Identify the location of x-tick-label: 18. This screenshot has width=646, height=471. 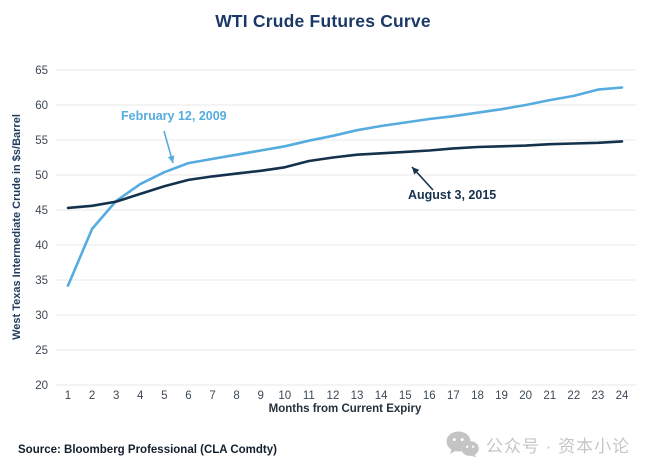
(477, 396).